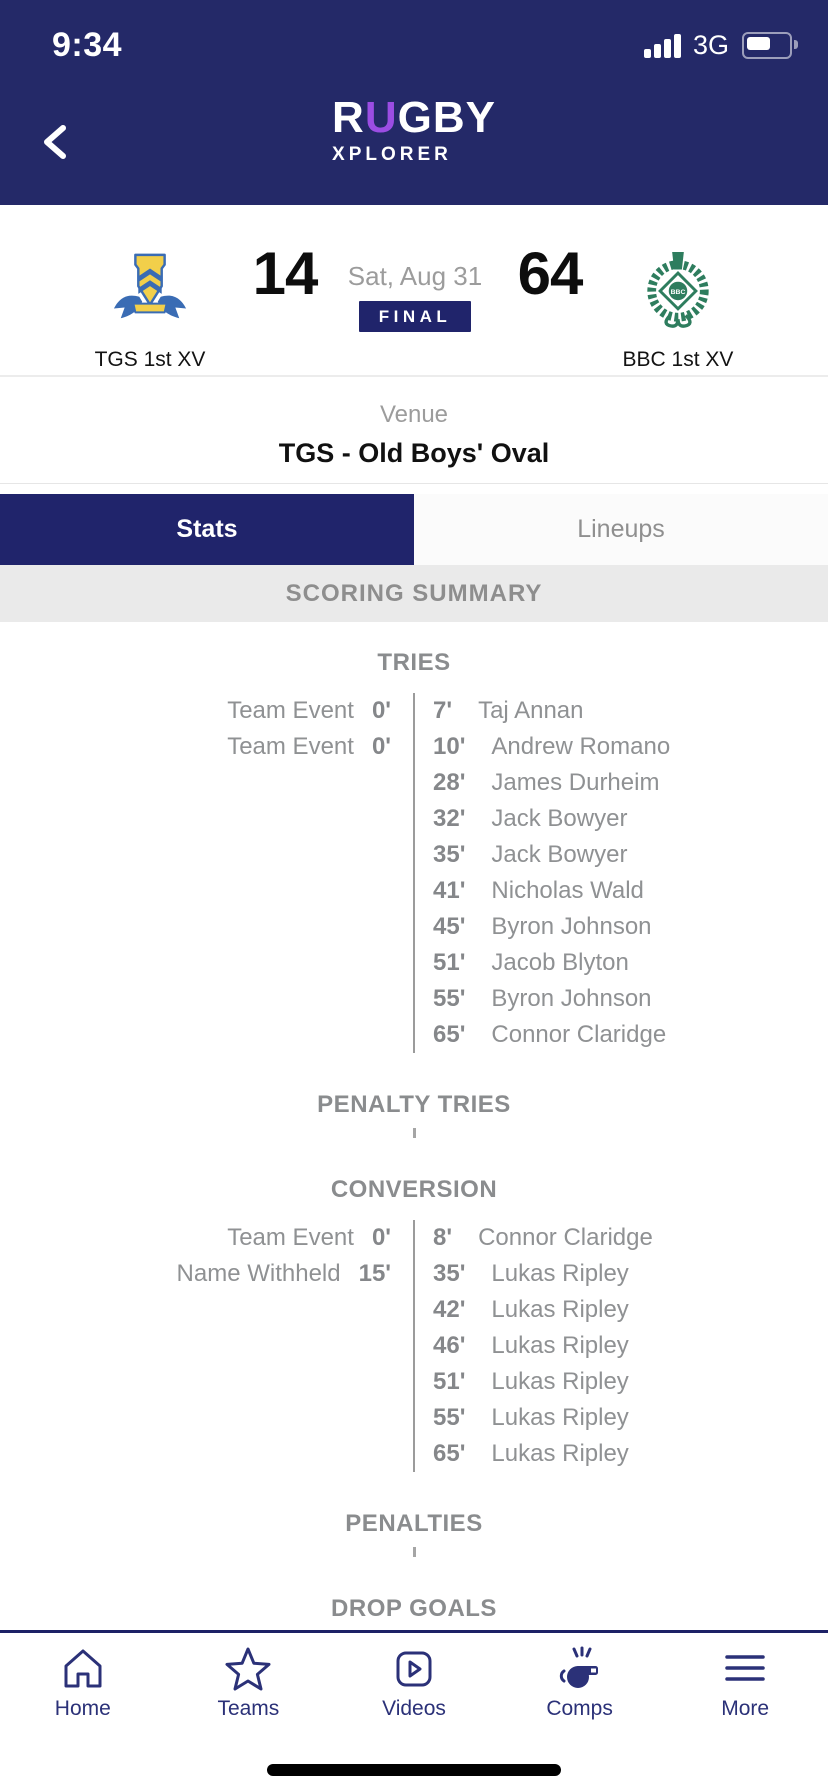 Image resolution: width=828 pixels, height=1792 pixels. Describe the element at coordinates (443, 710) in the screenshot. I see `event-minute: 7'` at that location.